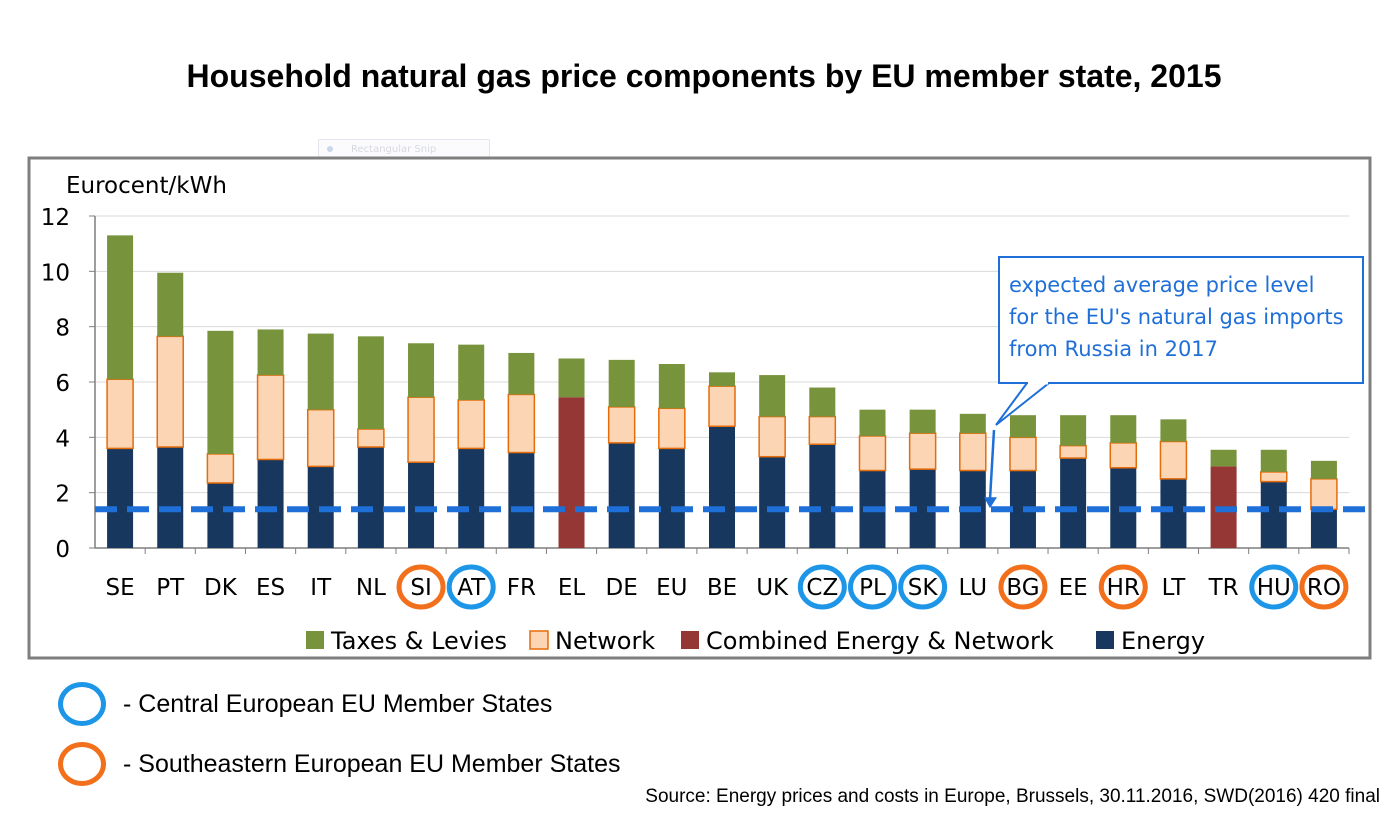 Image resolution: width=1400 pixels, height=817 pixels. What do you see at coordinates (421, 429) in the screenshot?
I see `bar-network-si` at bounding box center [421, 429].